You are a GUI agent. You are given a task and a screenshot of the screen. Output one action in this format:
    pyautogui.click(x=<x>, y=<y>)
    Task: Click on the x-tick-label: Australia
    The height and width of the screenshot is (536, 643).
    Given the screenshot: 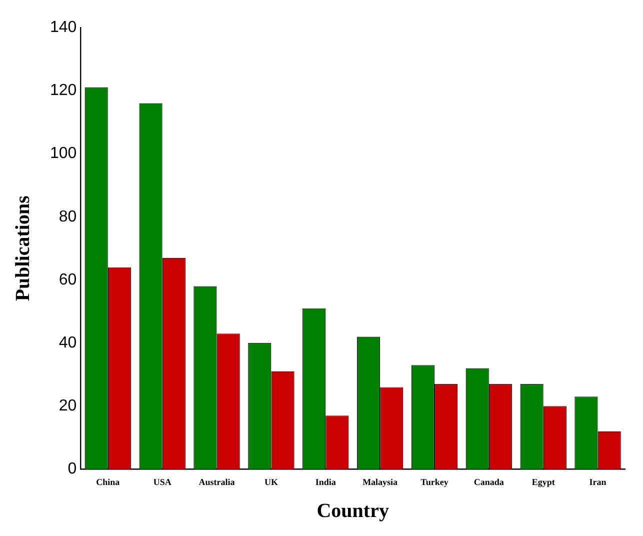 What is the action you would take?
    pyautogui.click(x=217, y=481)
    